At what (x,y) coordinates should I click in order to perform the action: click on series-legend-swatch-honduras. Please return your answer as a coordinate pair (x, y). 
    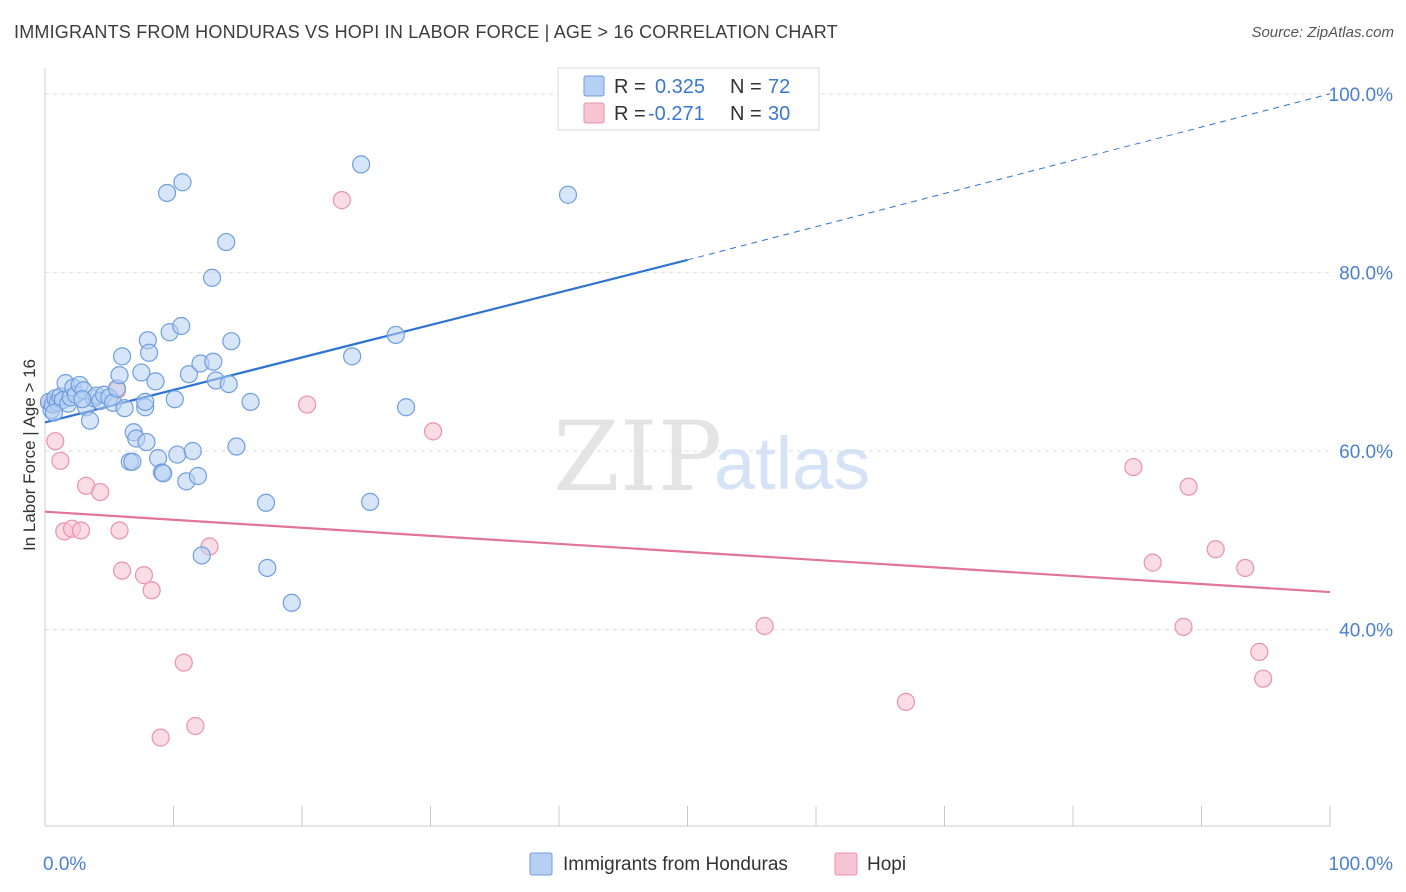
    Looking at the image, I should click on (541, 864).